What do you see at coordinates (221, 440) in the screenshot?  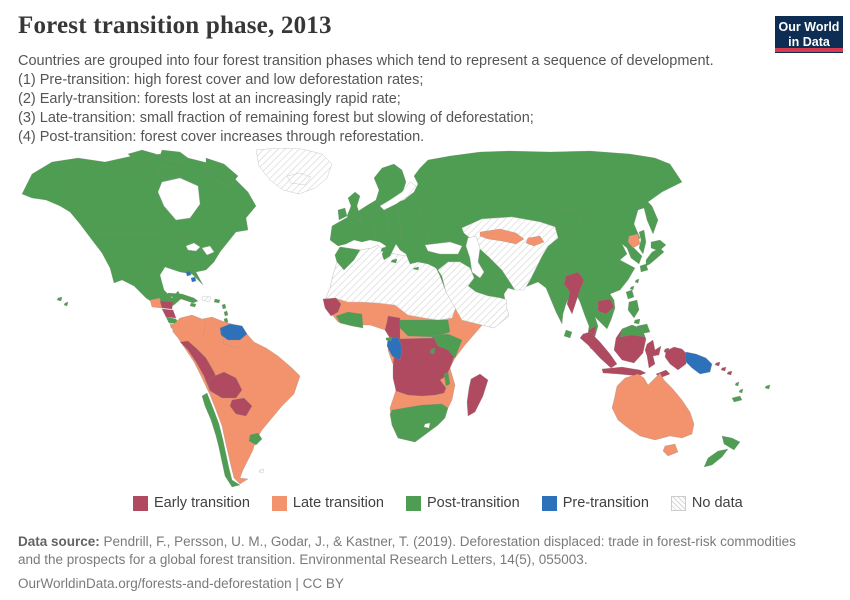 I see `map-region-chile` at bounding box center [221, 440].